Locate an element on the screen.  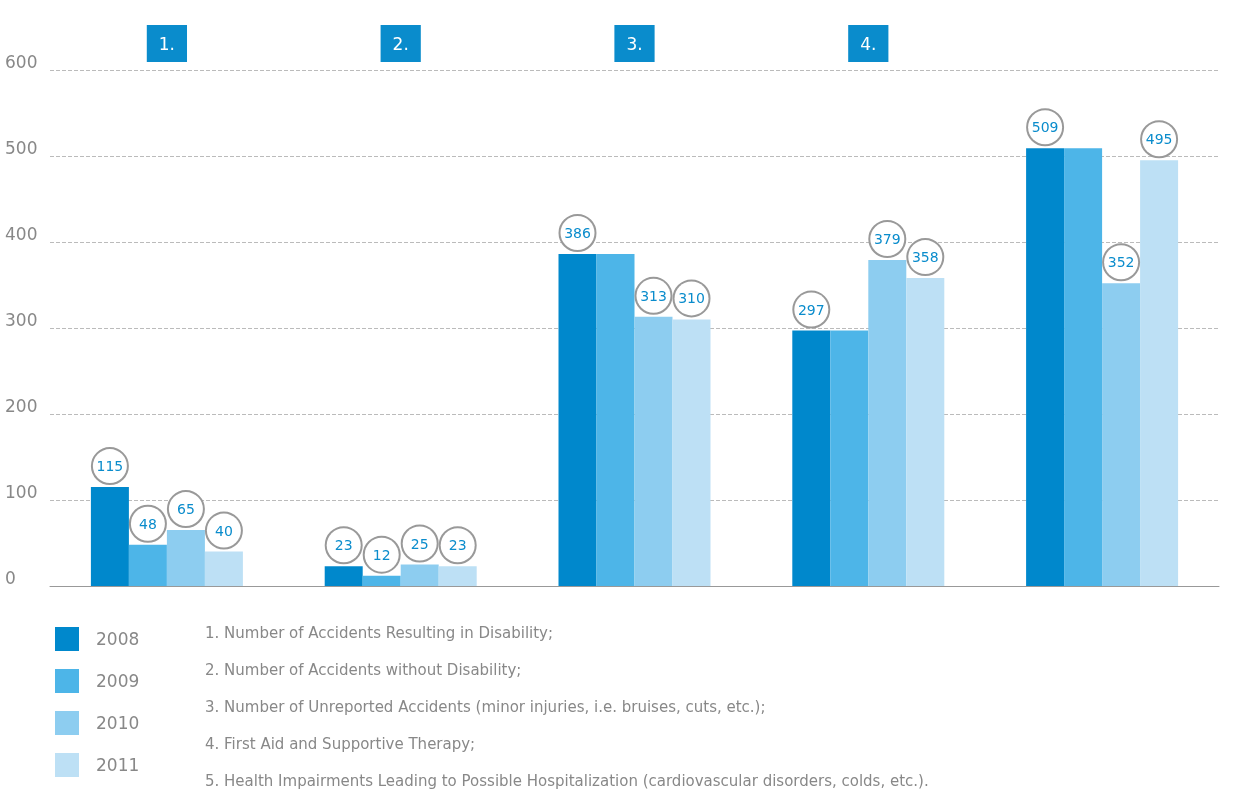
legend-label: 2010 is located at coordinates (118, 723).